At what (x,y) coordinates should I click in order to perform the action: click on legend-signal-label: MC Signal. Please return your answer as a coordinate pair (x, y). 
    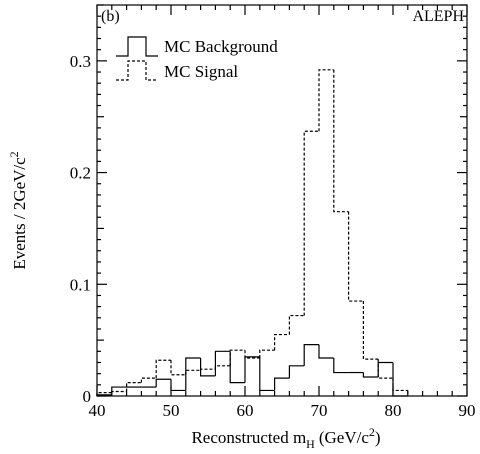
    Looking at the image, I should click on (201, 71).